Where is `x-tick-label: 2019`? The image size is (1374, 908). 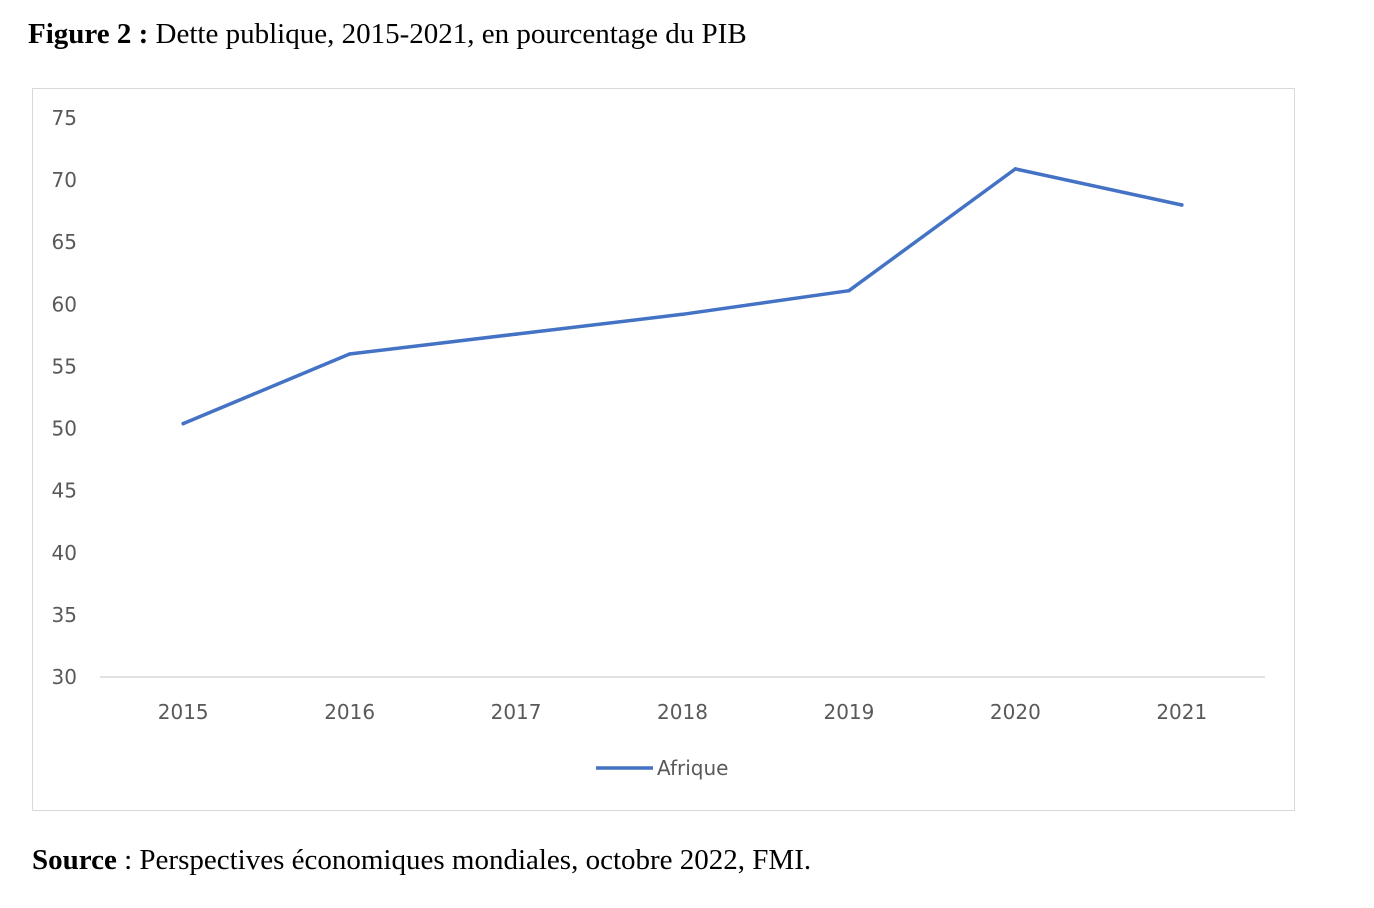
x-tick-label: 2019 is located at coordinates (848, 712).